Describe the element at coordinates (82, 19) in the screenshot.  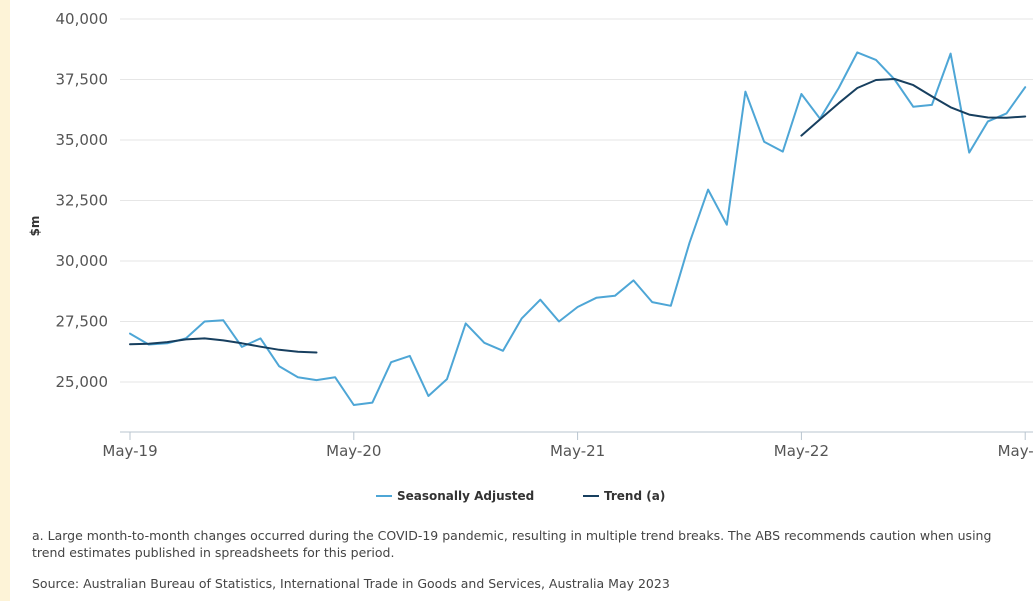
I see `y-tick-label: 40,000` at that location.